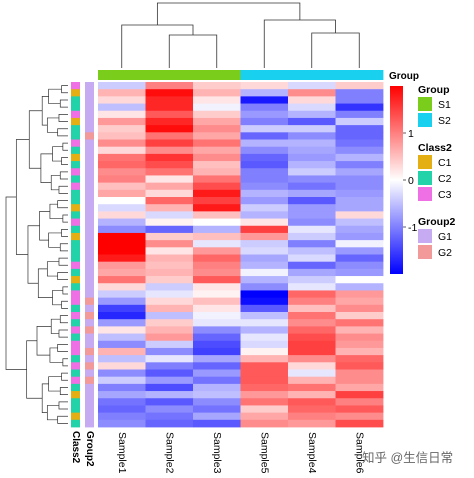  Describe the element at coordinates (169, 316) in the screenshot. I see `heatmap-cell-r32-c1` at that location.